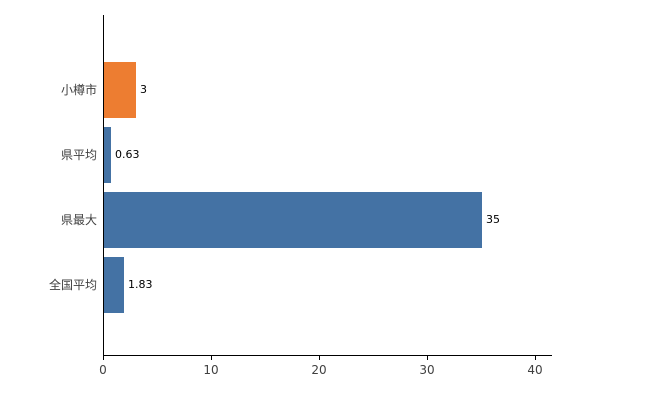 Image resolution: width=650 pixels, height=400 pixels. What do you see at coordinates (535, 370) in the screenshot?
I see `x-tick-label-4: 40` at bounding box center [535, 370].